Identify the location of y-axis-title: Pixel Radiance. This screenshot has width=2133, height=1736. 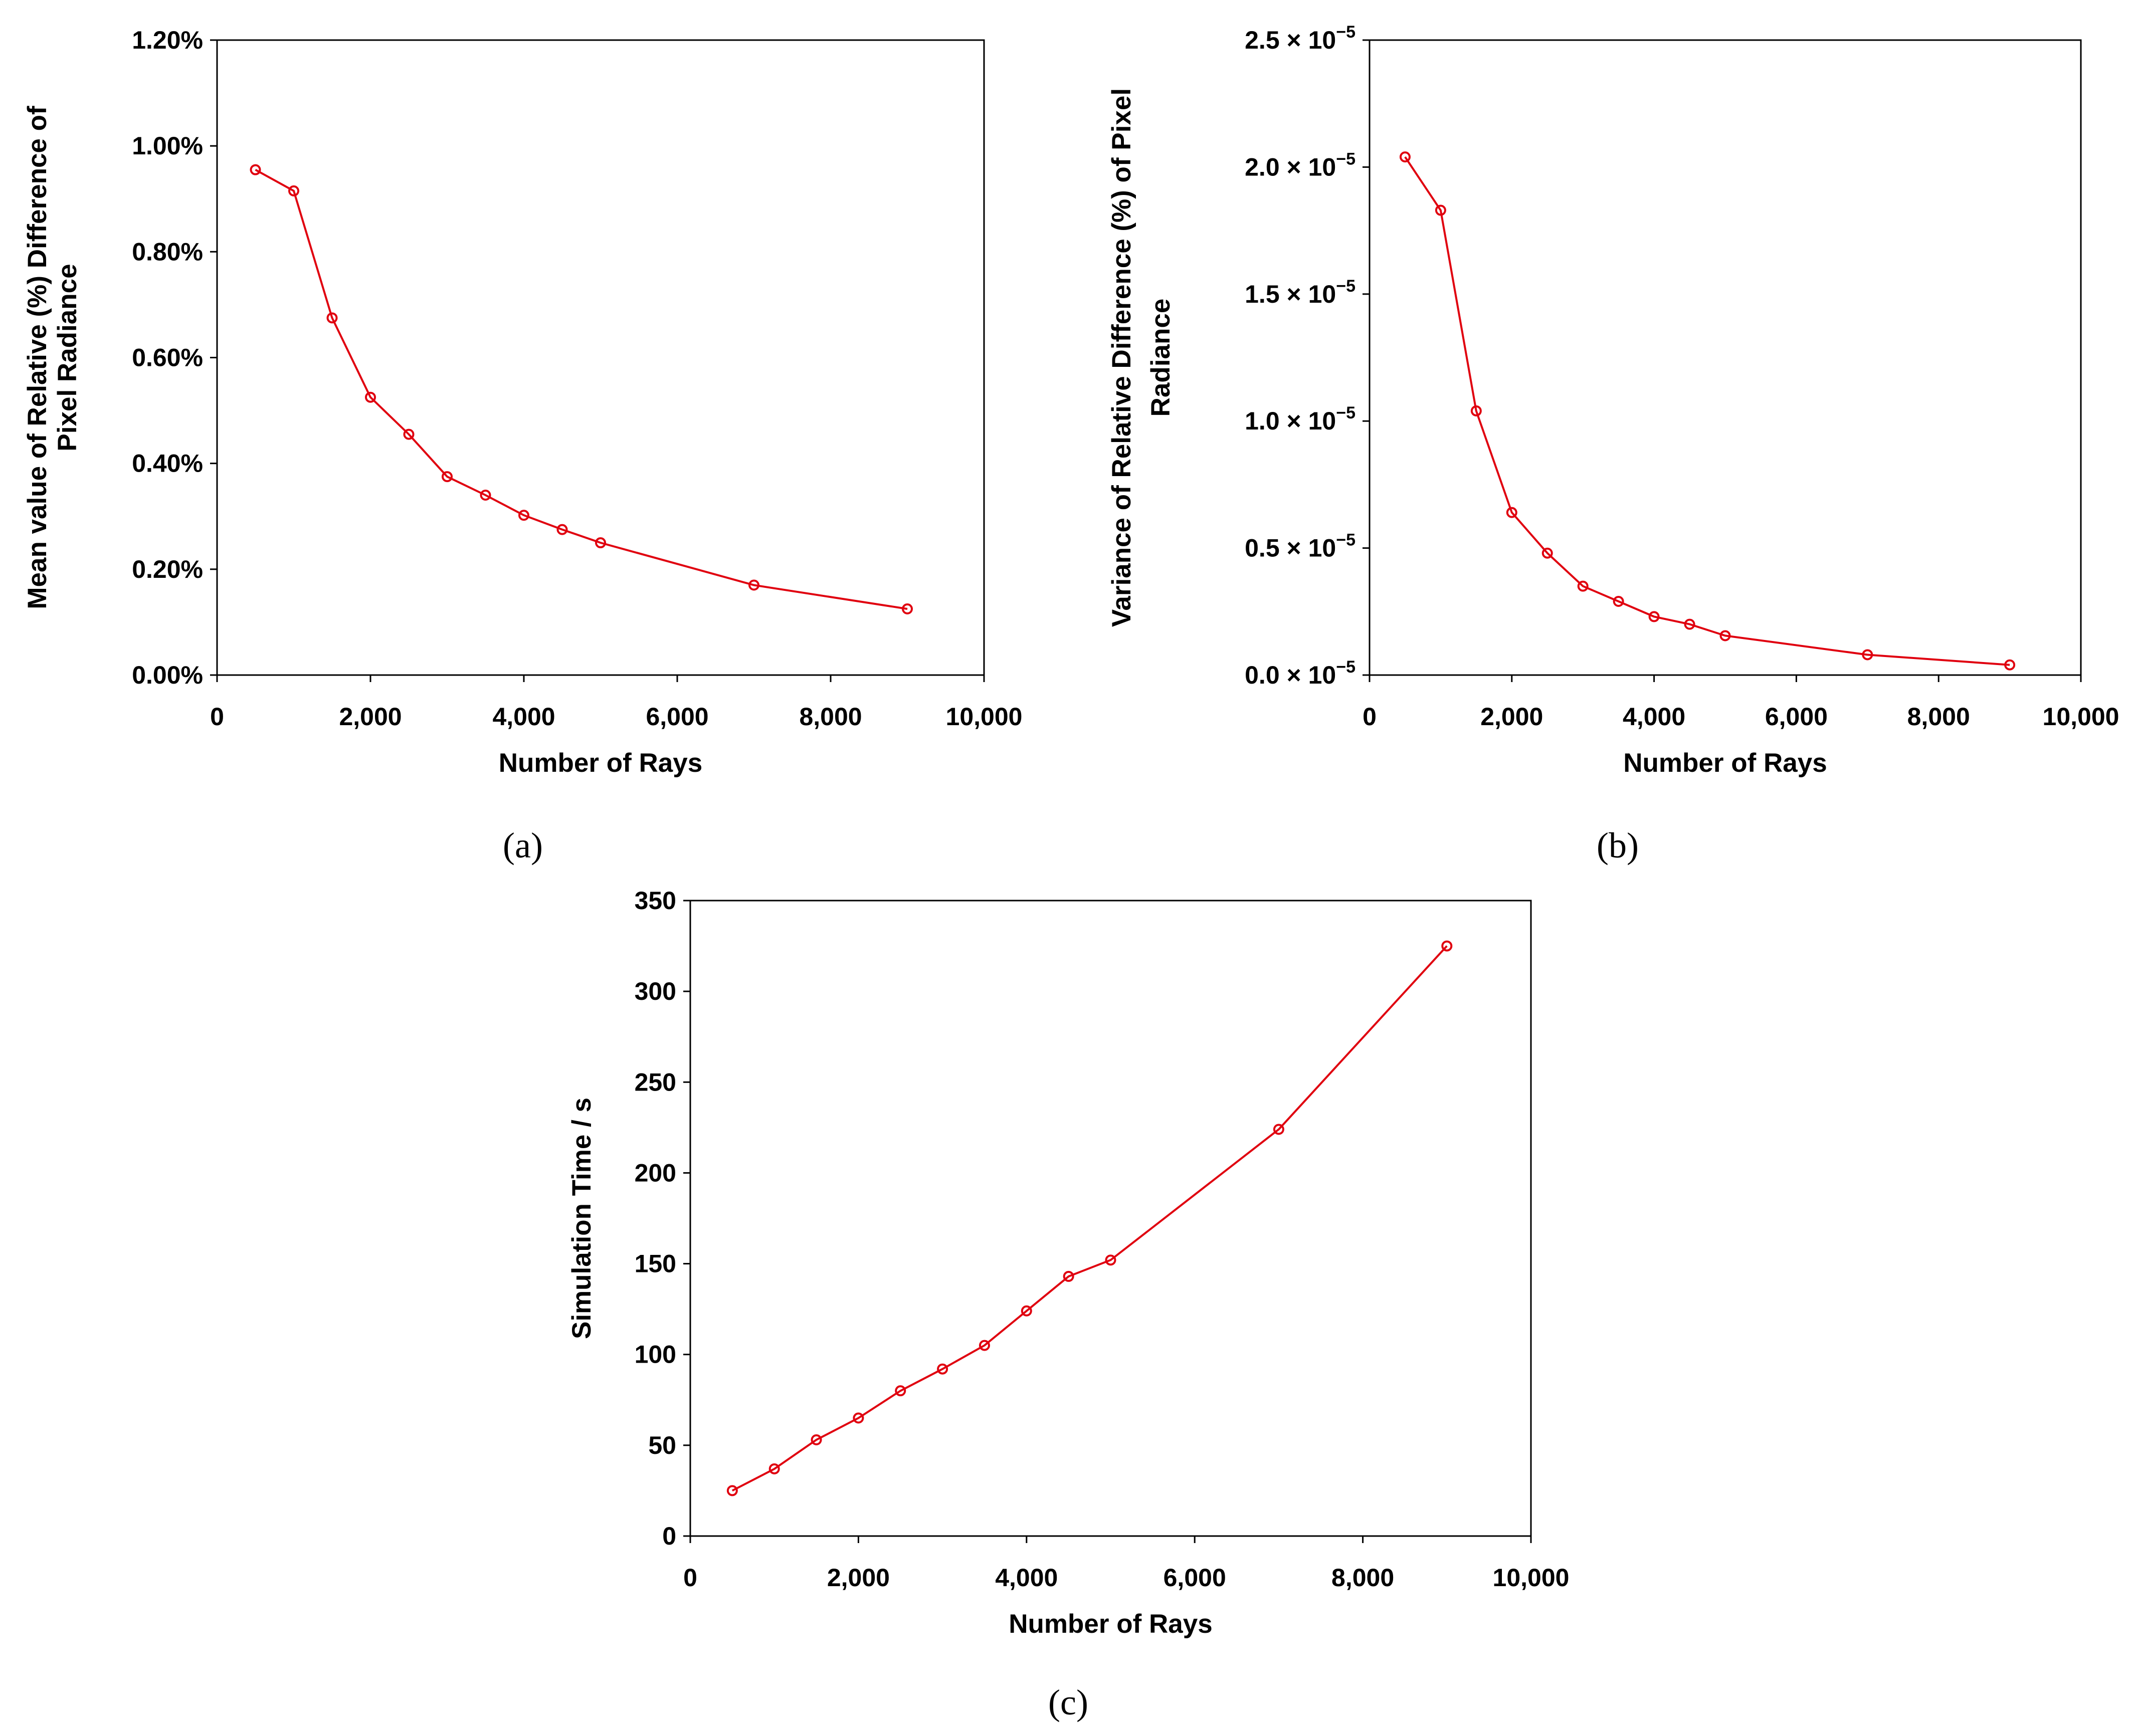
(68, 358).